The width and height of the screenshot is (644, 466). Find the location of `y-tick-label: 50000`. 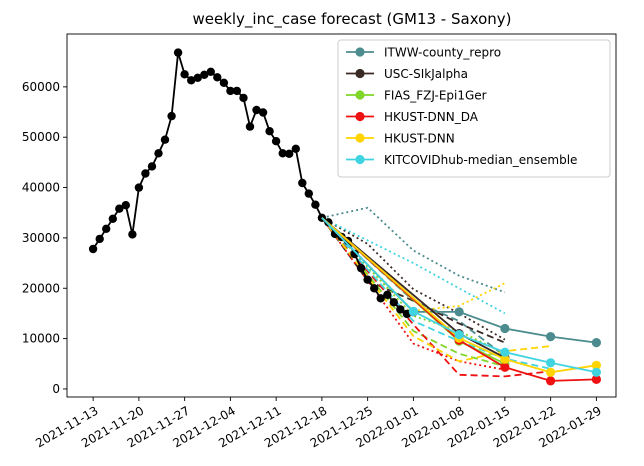

y-tick-label: 50000 is located at coordinates (41, 137).